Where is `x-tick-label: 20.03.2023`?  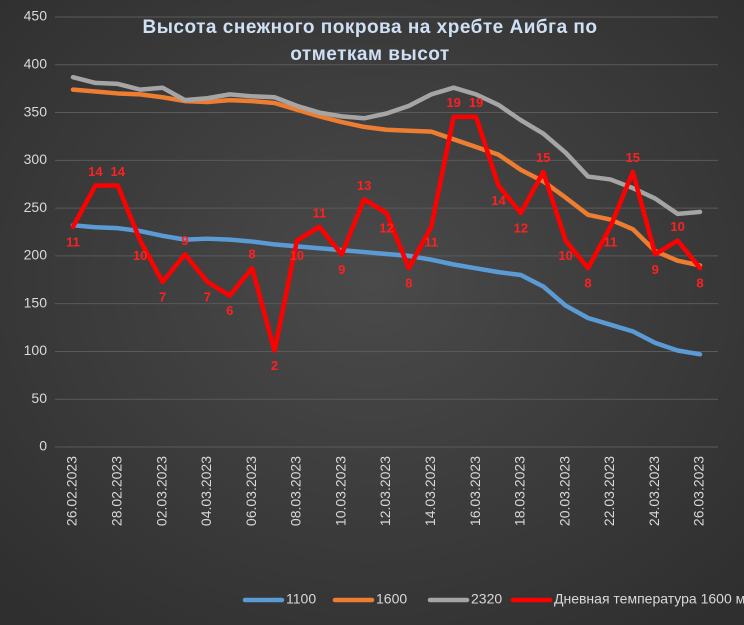 x-tick-label: 20.03.2023 is located at coordinates (564, 491).